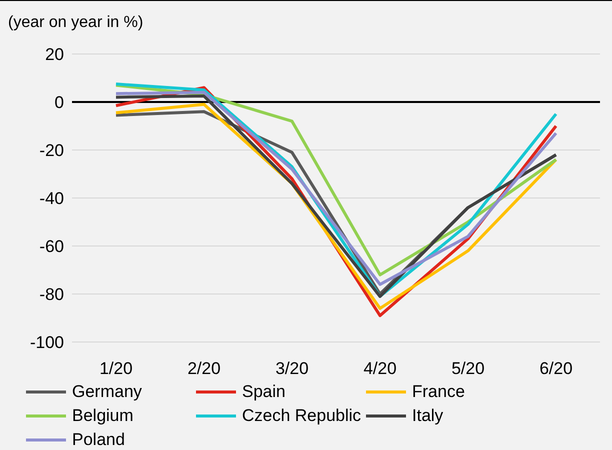 This screenshot has height=450, width=612. Describe the element at coordinates (204, 368) in the screenshot. I see `x-tick-label: 2/20` at that location.